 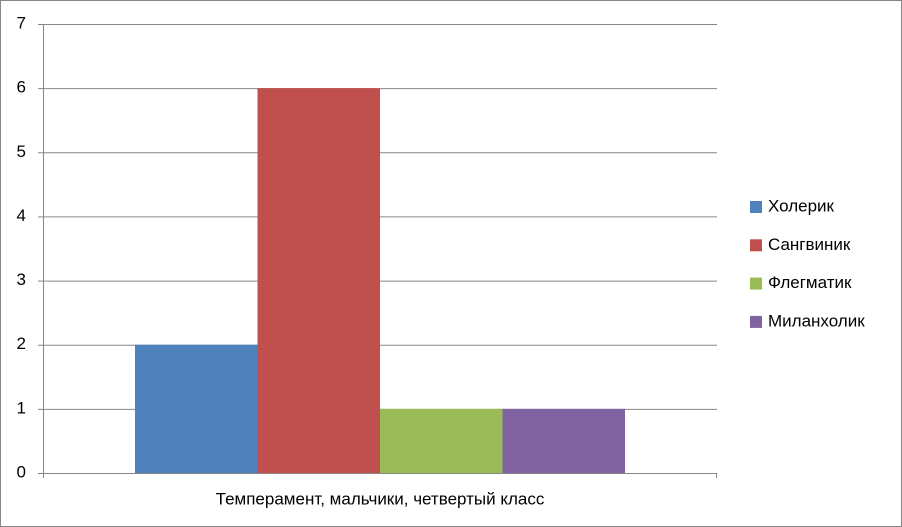 What do you see at coordinates (21, 151) in the screenshot?
I see `y-tick-label: 5` at bounding box center [21, 151].